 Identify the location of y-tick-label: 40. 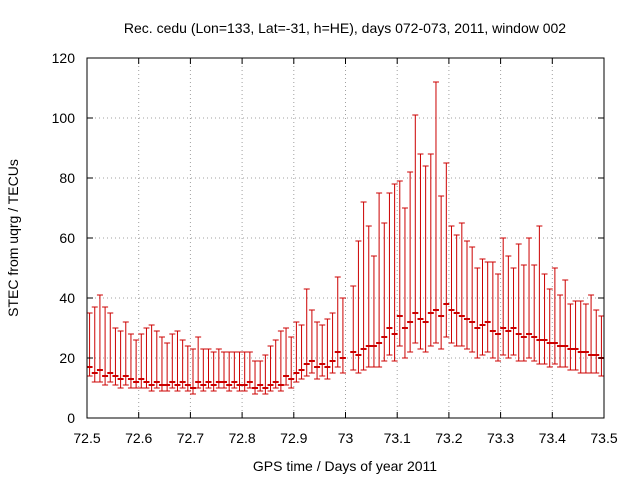
(67, 298).